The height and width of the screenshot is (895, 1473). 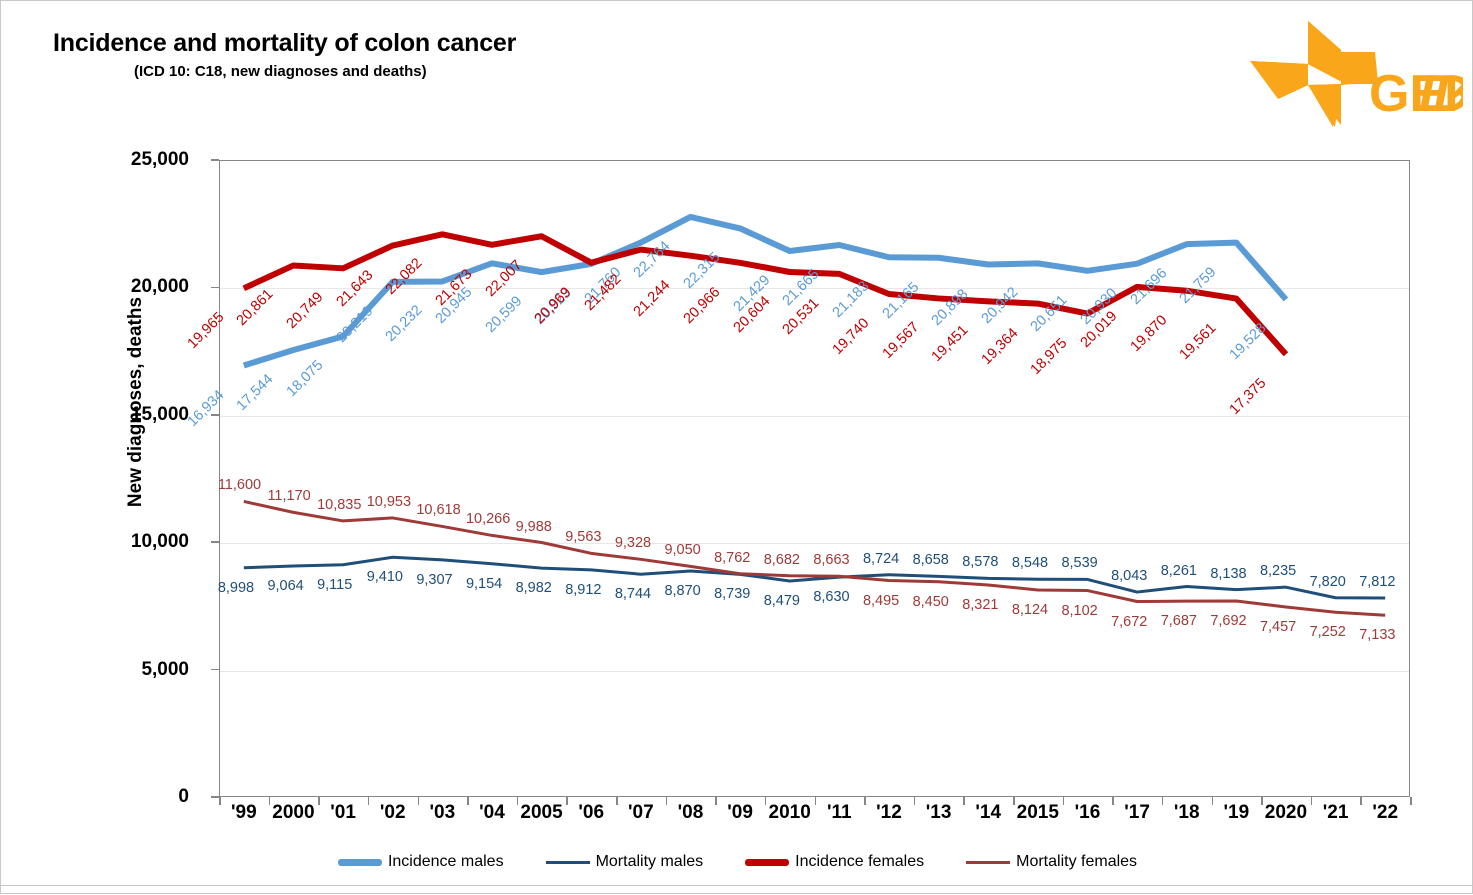 I want to click on data-label: 8,682, so click(x=781, y=559).